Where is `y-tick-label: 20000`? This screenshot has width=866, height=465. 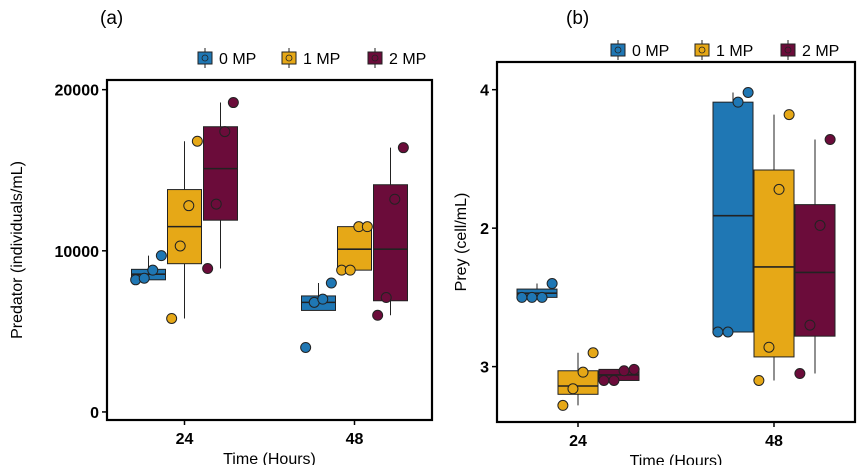
y-tick-label: 20000 is located at coordinates (77, 91).